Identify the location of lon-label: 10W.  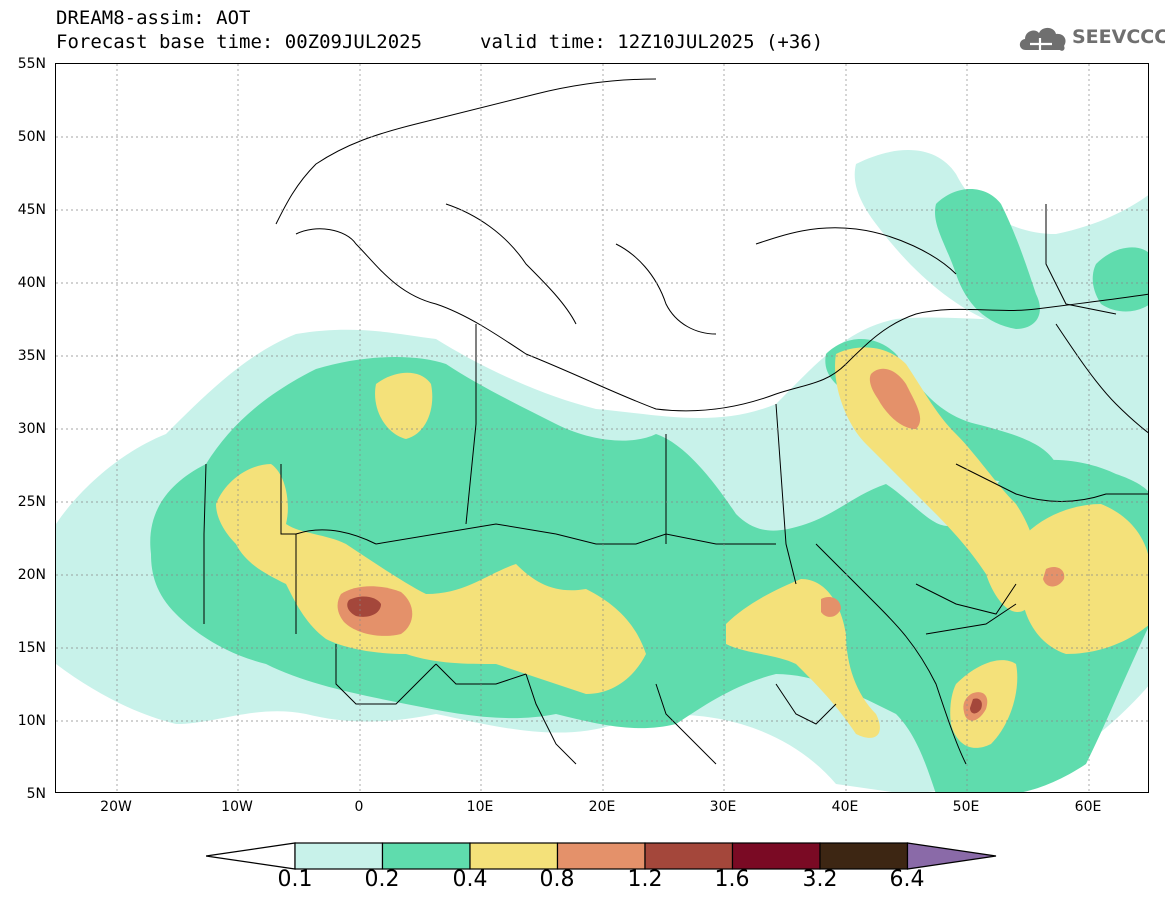
(237, 807).